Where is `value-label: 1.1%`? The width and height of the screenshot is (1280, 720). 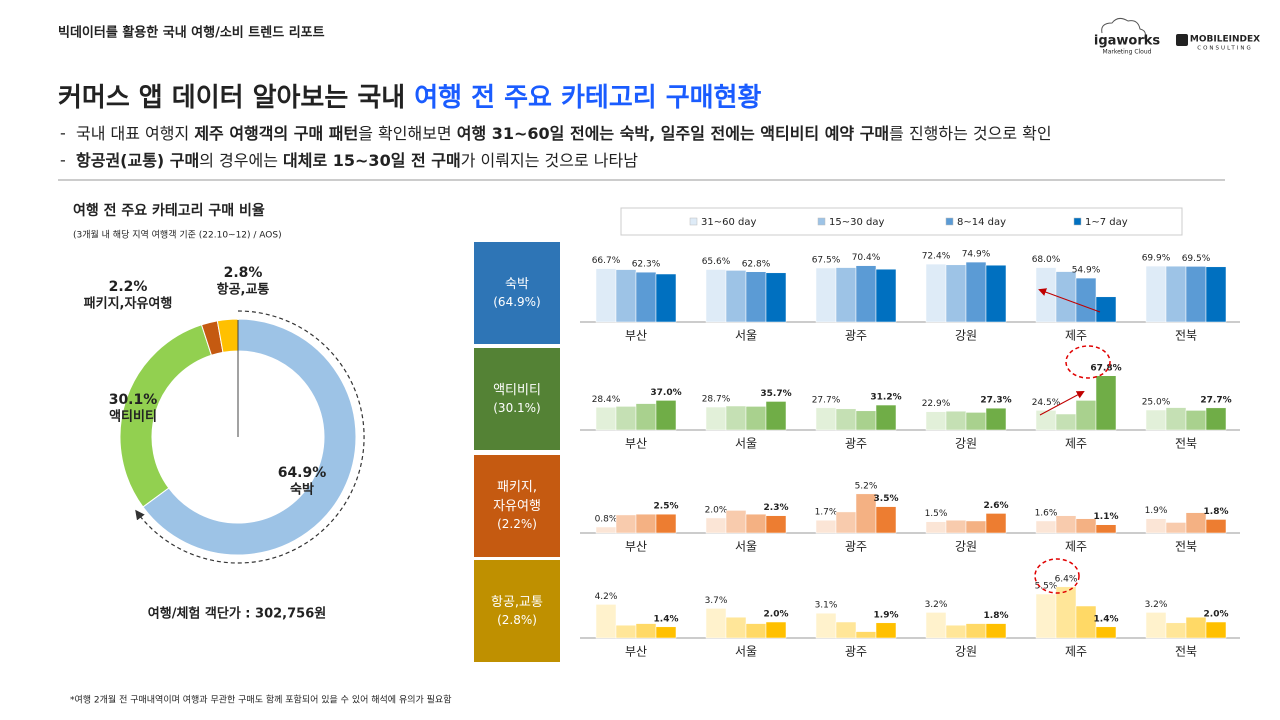 value-label: 1.1% is located at coordinates (1106, 517).